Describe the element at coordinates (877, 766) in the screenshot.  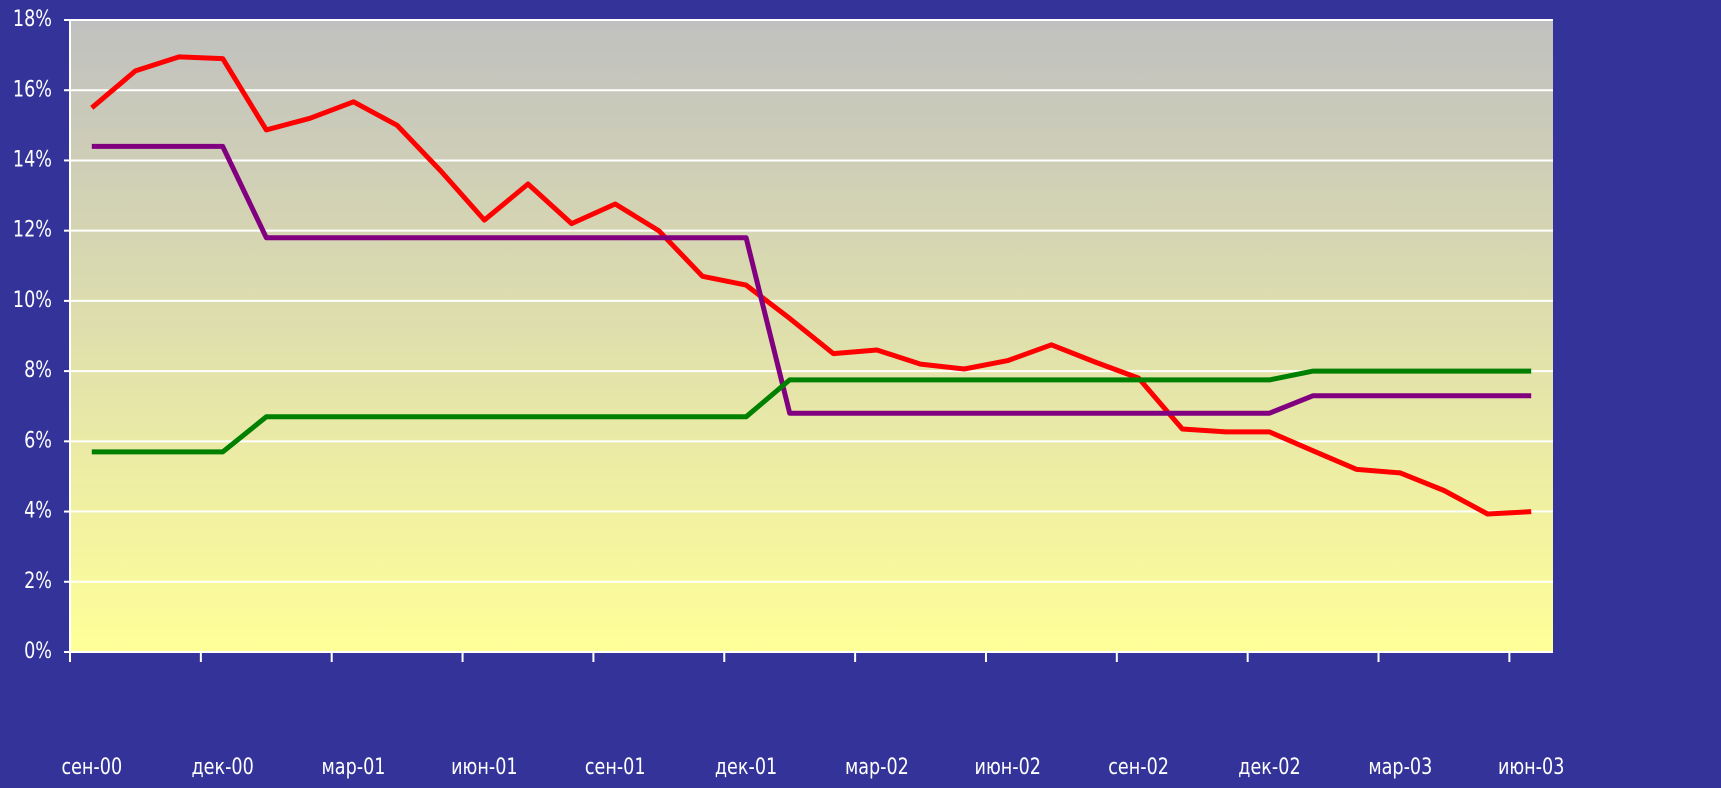
I see `x-tick-label: мар-02` at that location.